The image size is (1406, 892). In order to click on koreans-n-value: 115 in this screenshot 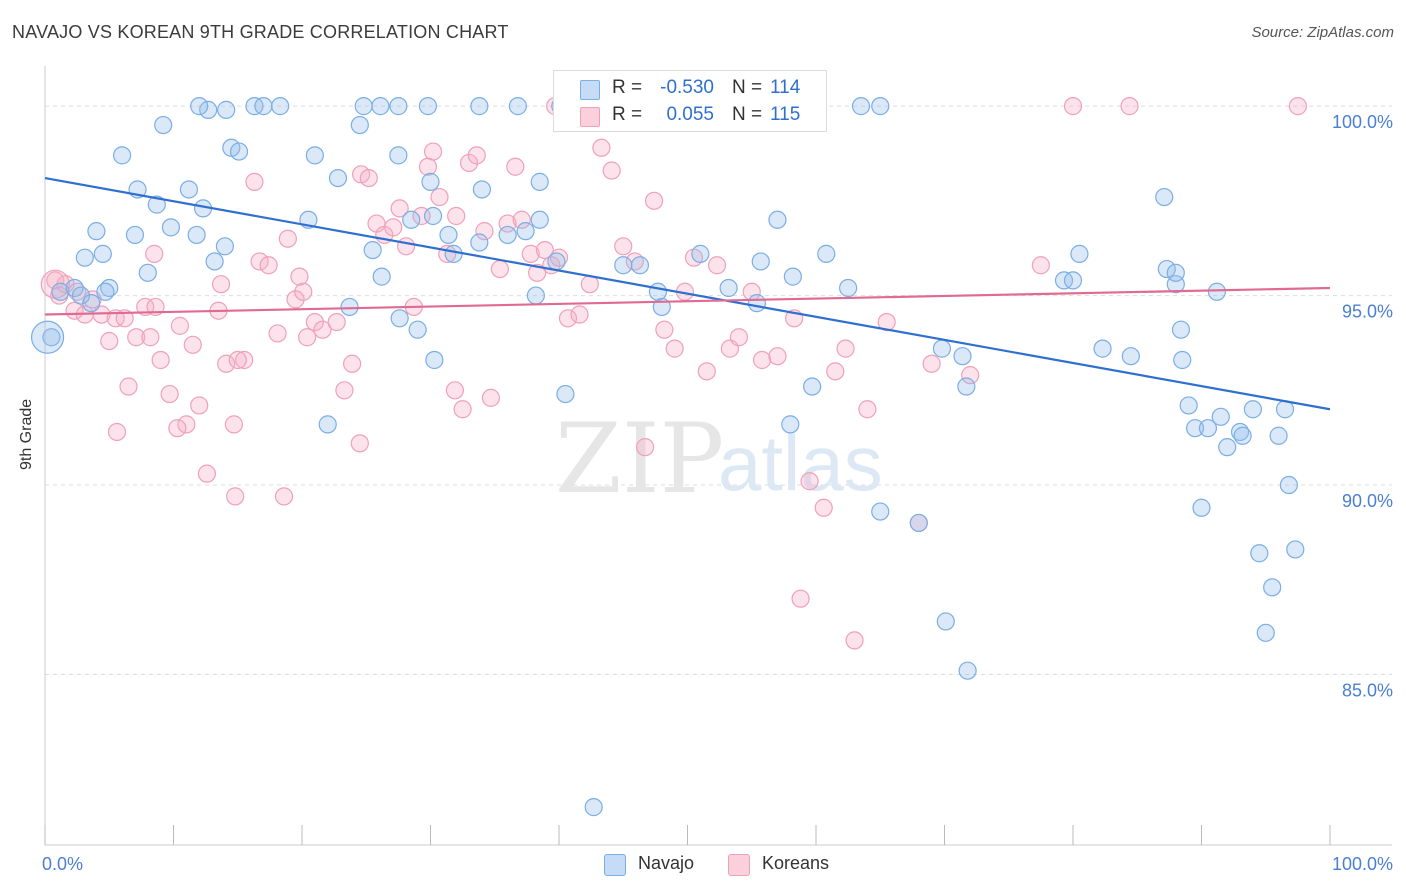, I will do `click(785, 114)`.